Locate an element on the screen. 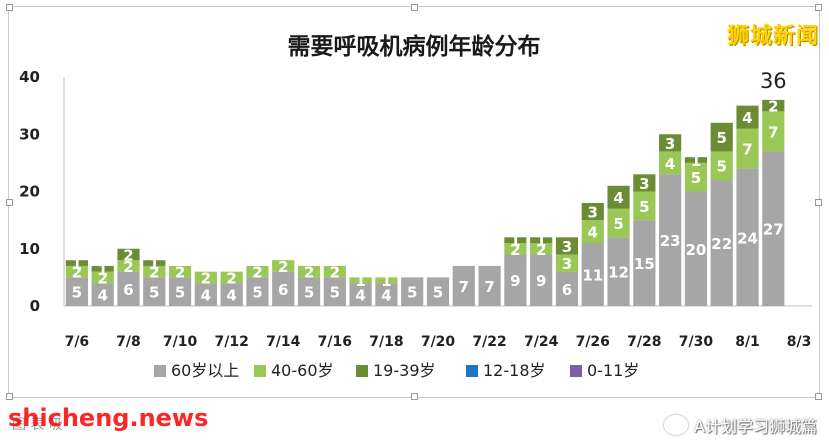  x-tick-label: 7/14 is located at coordinates (283, 342).